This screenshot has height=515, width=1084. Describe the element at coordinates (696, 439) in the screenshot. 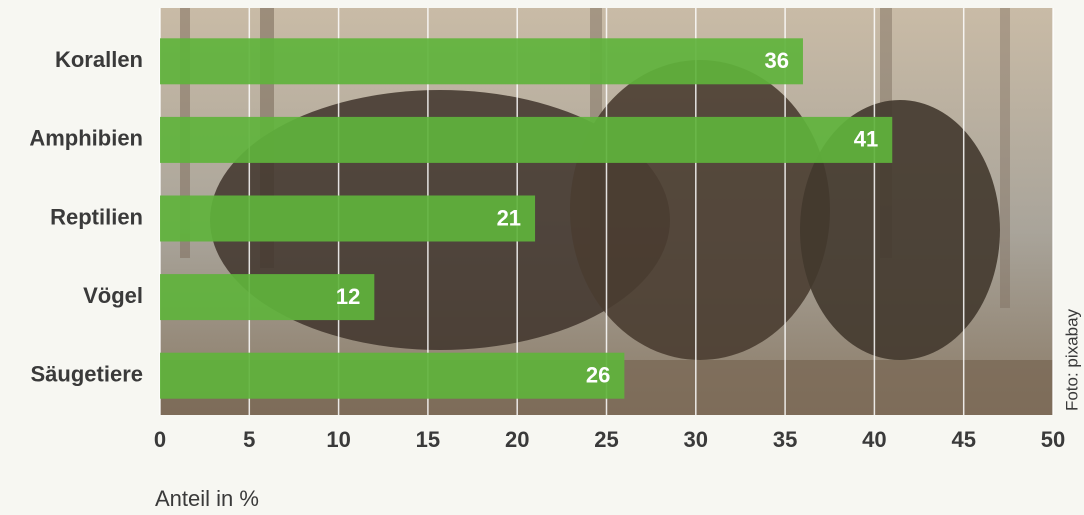

I see `x-tick-label: 30` at that location.